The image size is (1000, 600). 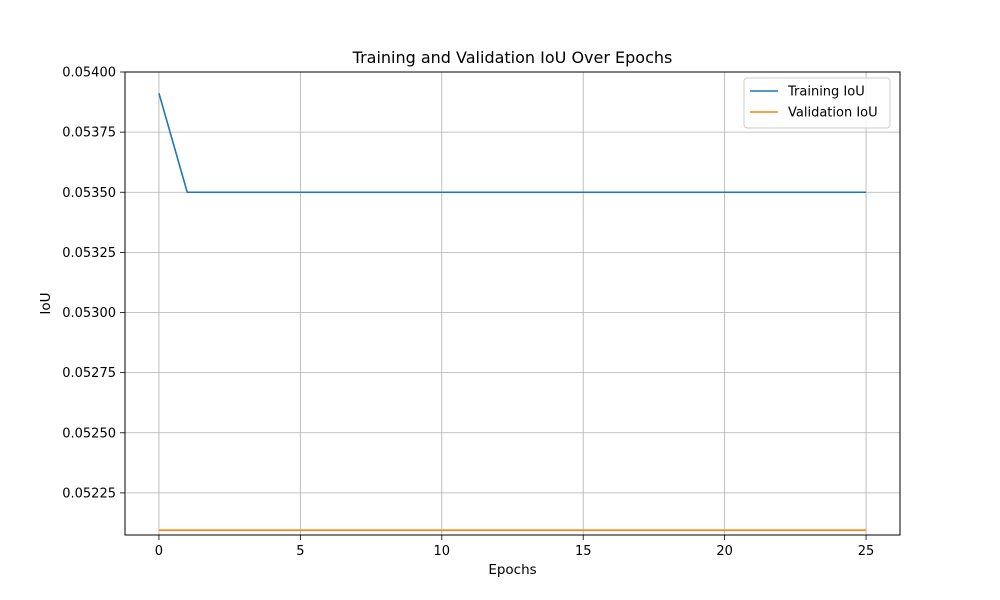 What do you see at coordinates (833, 113) in the screenshot?
I see `legend-label: Validation IoU` at bounding box center [833, 113].